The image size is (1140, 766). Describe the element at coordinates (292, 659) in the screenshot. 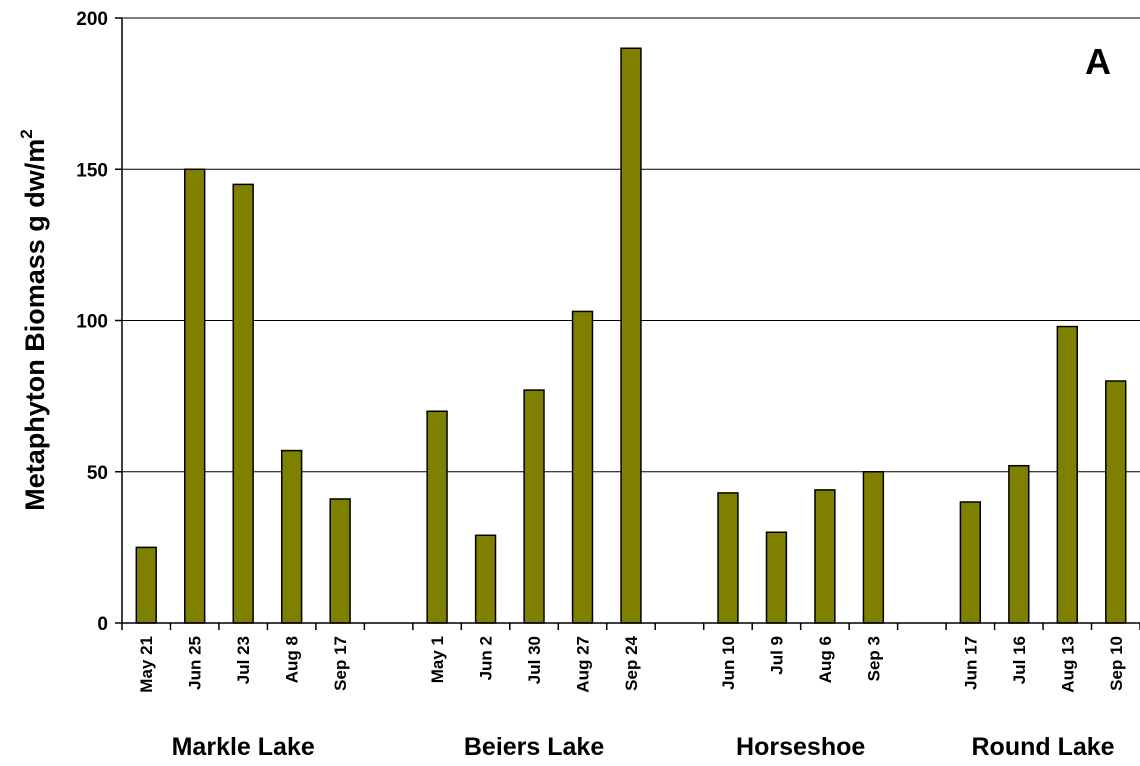

I see `x-tick-label: Aug 8` at that location.